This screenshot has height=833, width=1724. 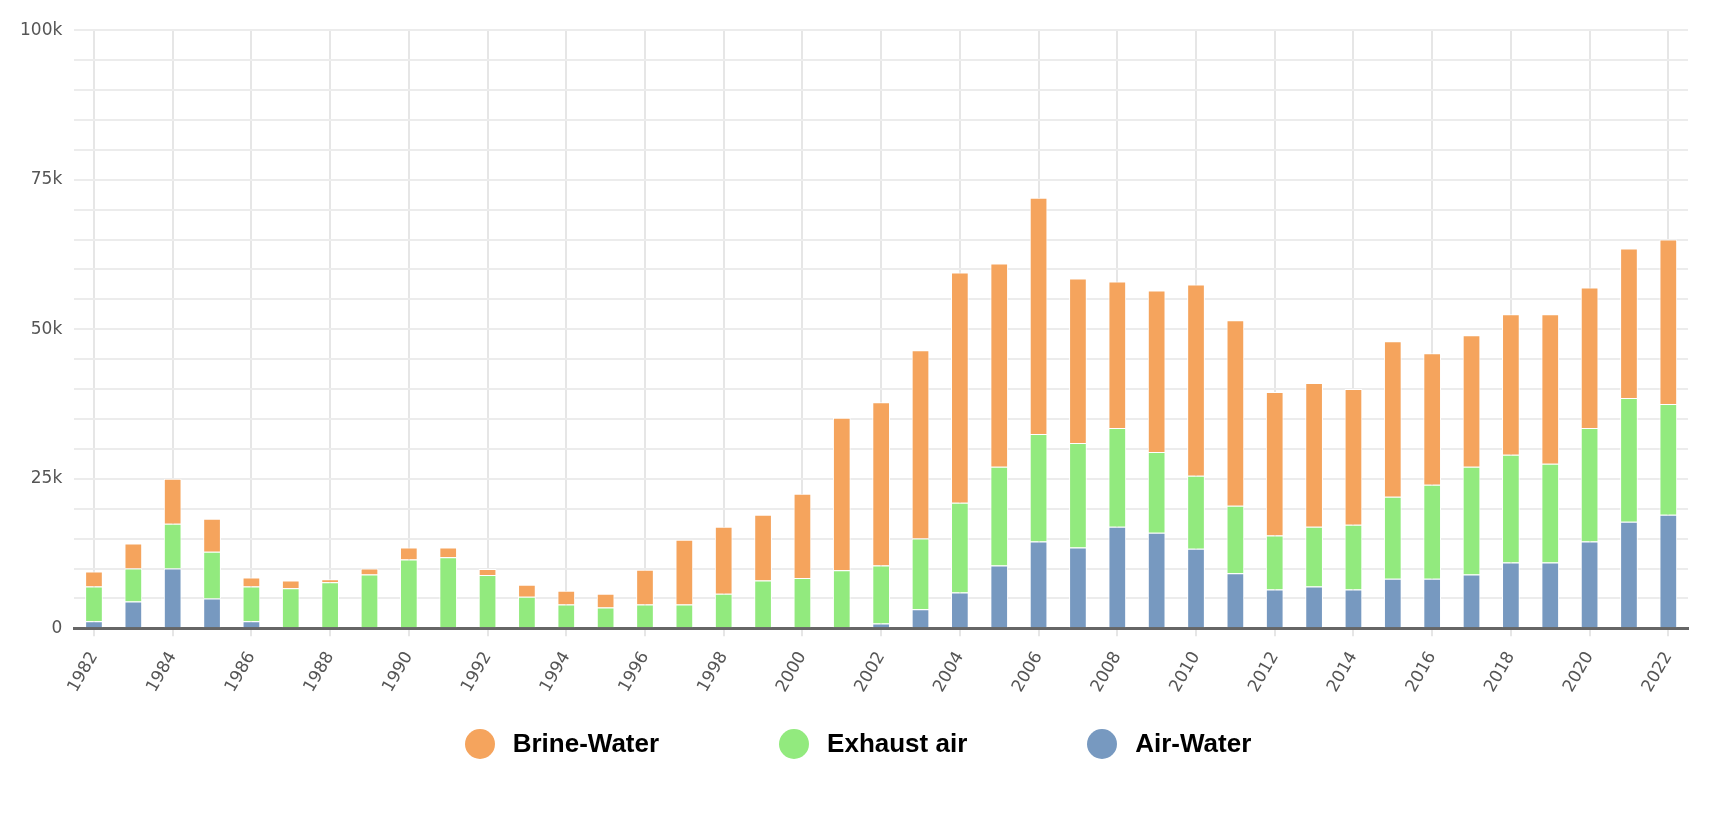 What do you see at coordinates (897, 743) in the screenshot?
I see `legend-label: Exhaust air` at bounding box center [897, 743].